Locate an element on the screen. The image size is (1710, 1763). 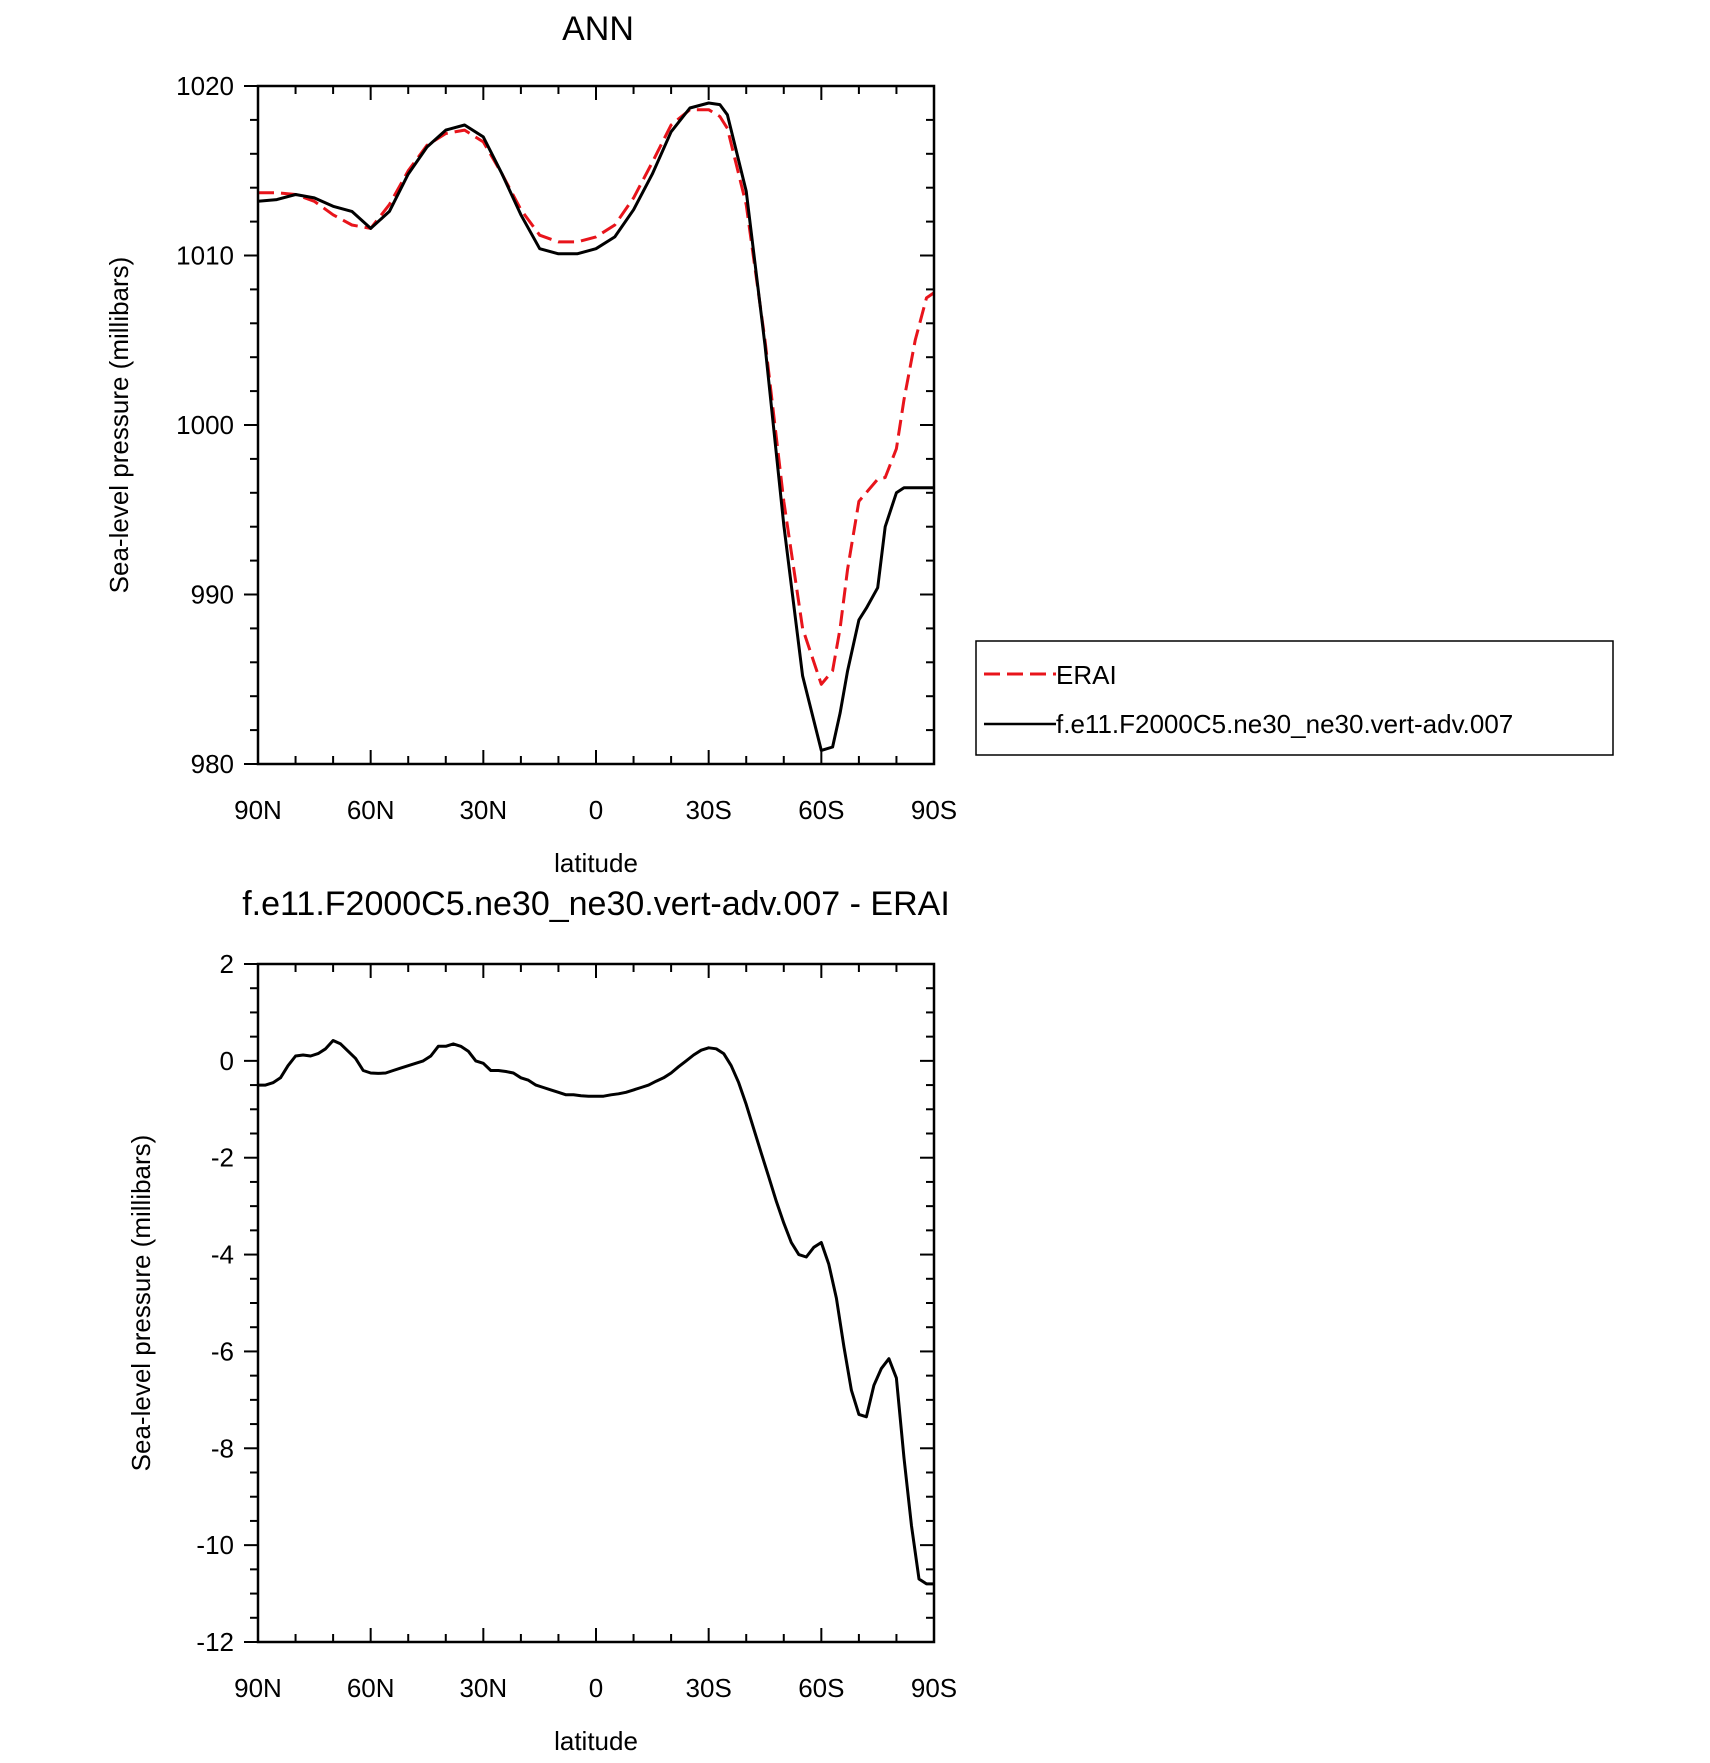
bottom-chart-y-tick-label: -6 is located at coordinates (222, 1351).